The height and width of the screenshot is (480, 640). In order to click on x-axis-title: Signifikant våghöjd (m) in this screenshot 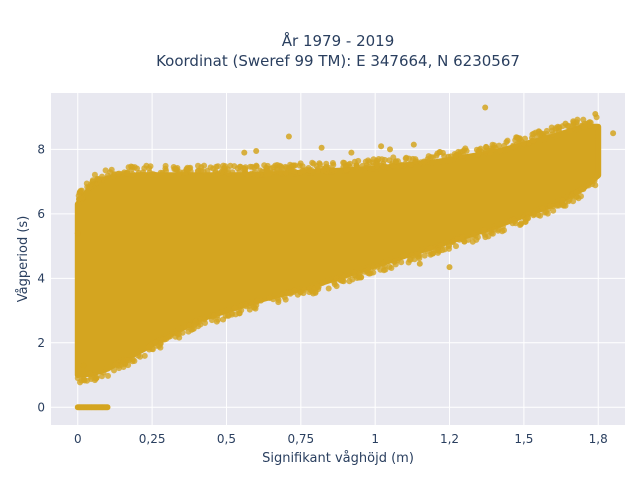, I will do `click(338, 458)`.